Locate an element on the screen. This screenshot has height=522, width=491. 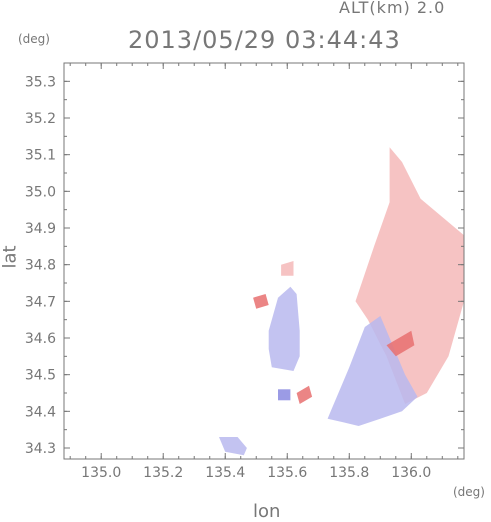
y-tick-label: 35.0 is located at coordinates (40, 192).